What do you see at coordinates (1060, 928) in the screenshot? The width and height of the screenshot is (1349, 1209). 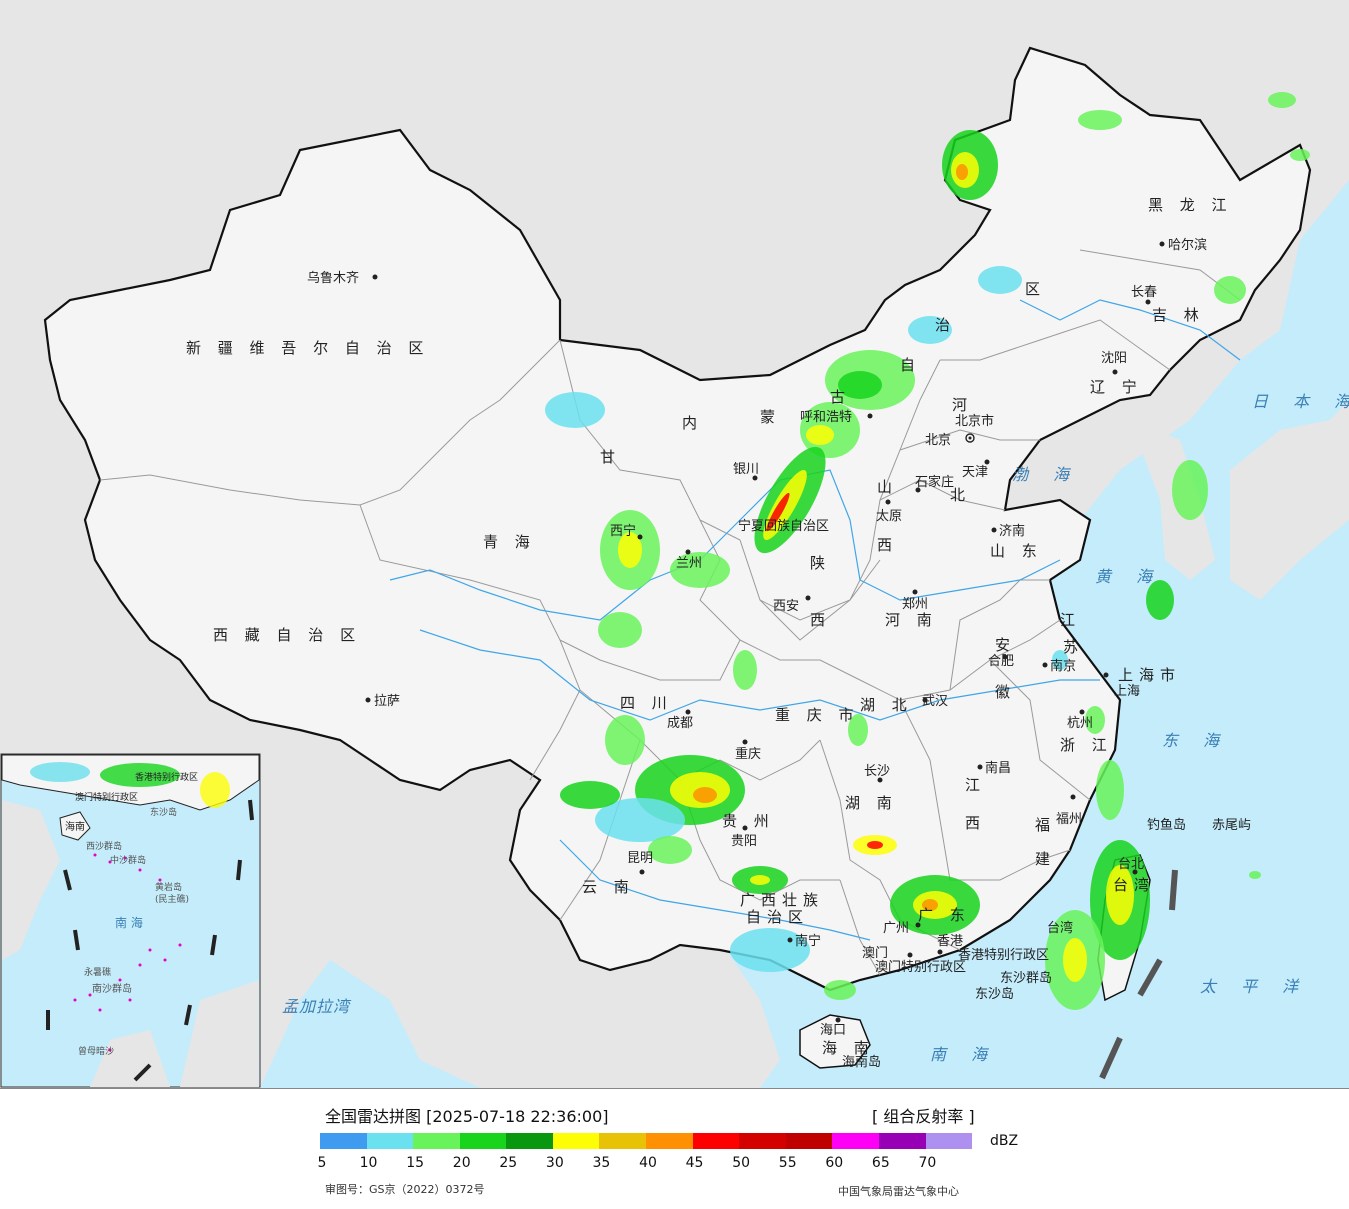 I see `city-label: 台湾` at bounding box center [1060, 928].